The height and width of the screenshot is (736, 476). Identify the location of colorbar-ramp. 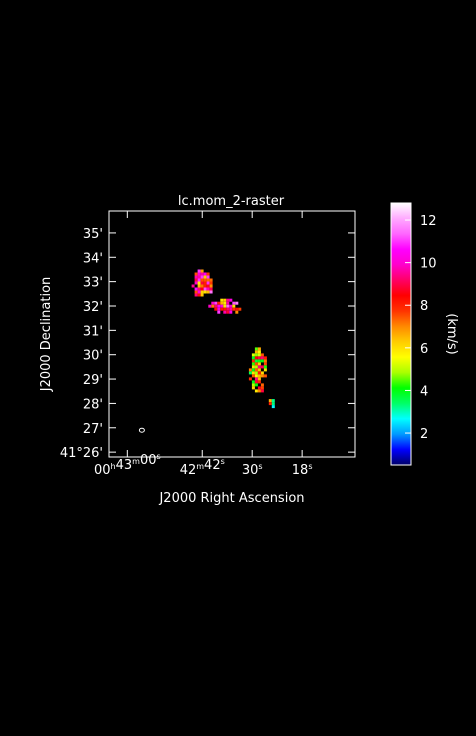
(401, 334).